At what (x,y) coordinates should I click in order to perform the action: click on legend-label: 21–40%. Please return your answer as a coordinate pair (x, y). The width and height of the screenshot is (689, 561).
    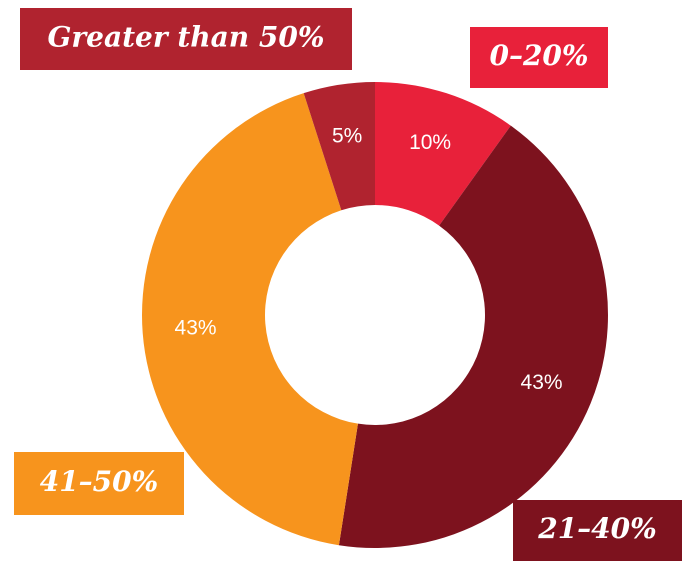
    Looking at the image, I should click on (597, 528).